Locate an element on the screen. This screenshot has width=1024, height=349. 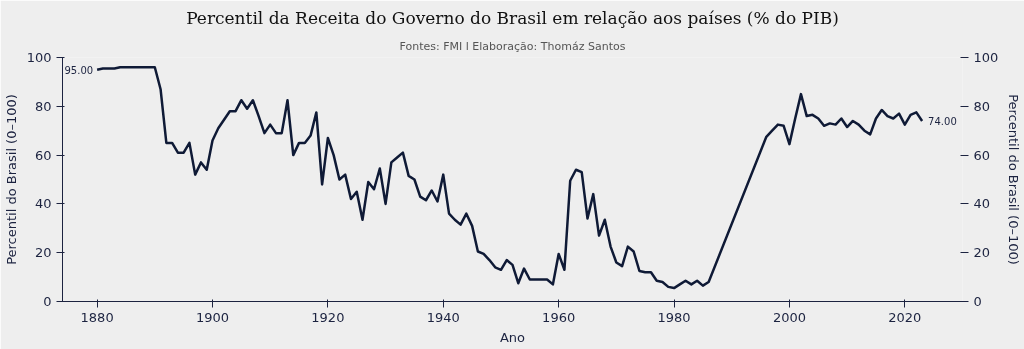
y2-tick-label: 80 is located at coordinates (982, 106).